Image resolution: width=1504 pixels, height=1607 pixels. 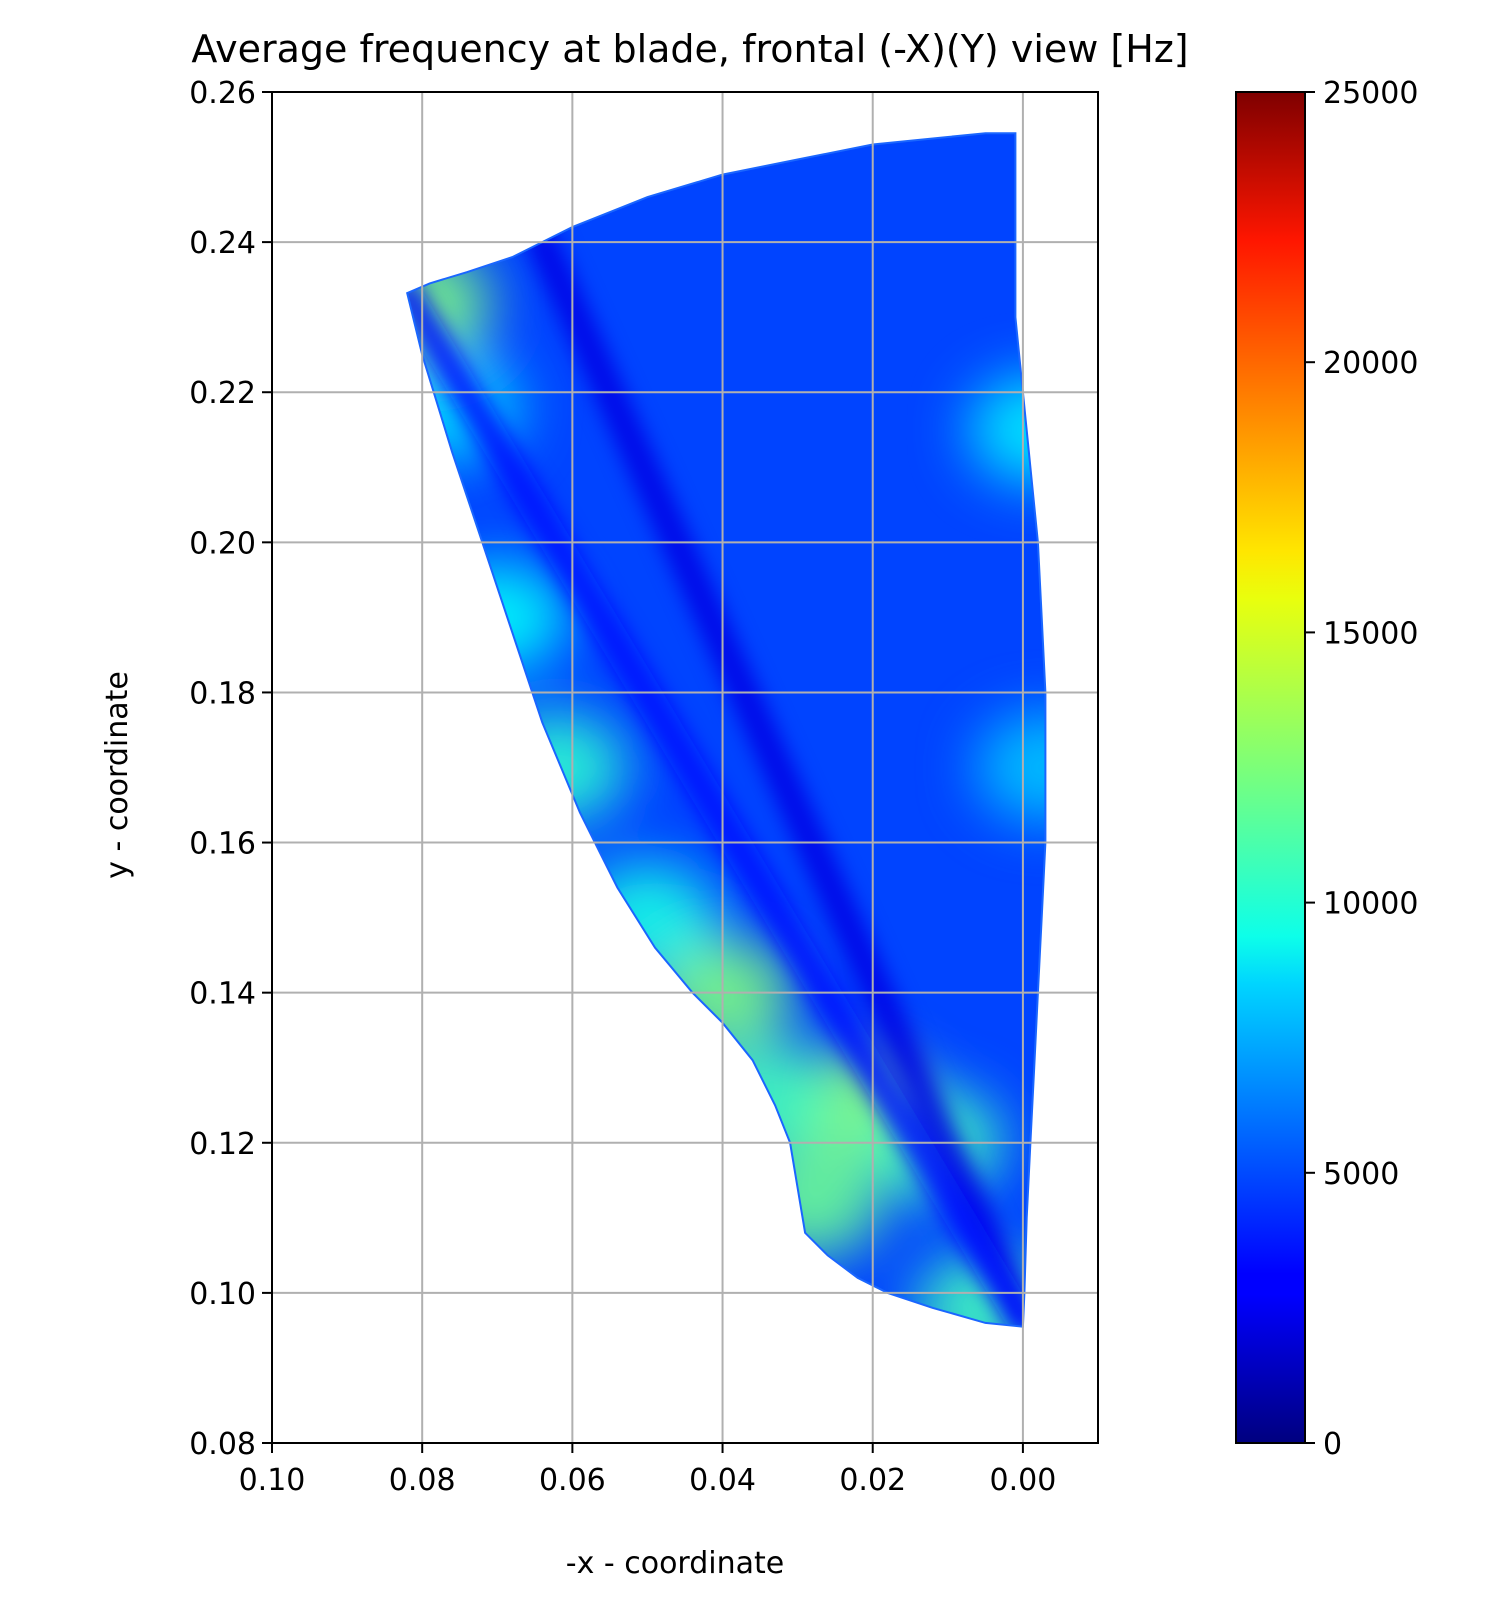 I want to click on colorbar-tick-label: 20000, so click(x=1370, y=363).